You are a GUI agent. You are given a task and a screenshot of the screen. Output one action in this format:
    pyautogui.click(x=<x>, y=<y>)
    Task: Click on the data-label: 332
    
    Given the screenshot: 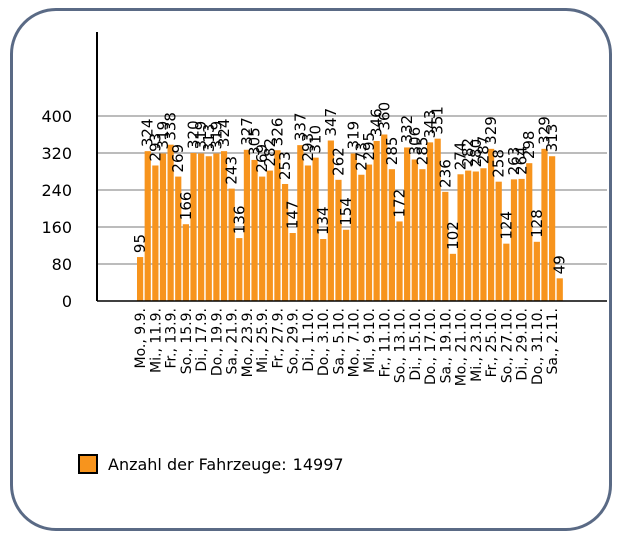 What is the action you would take?
    pyautogui.click(x=407, y=129)
    